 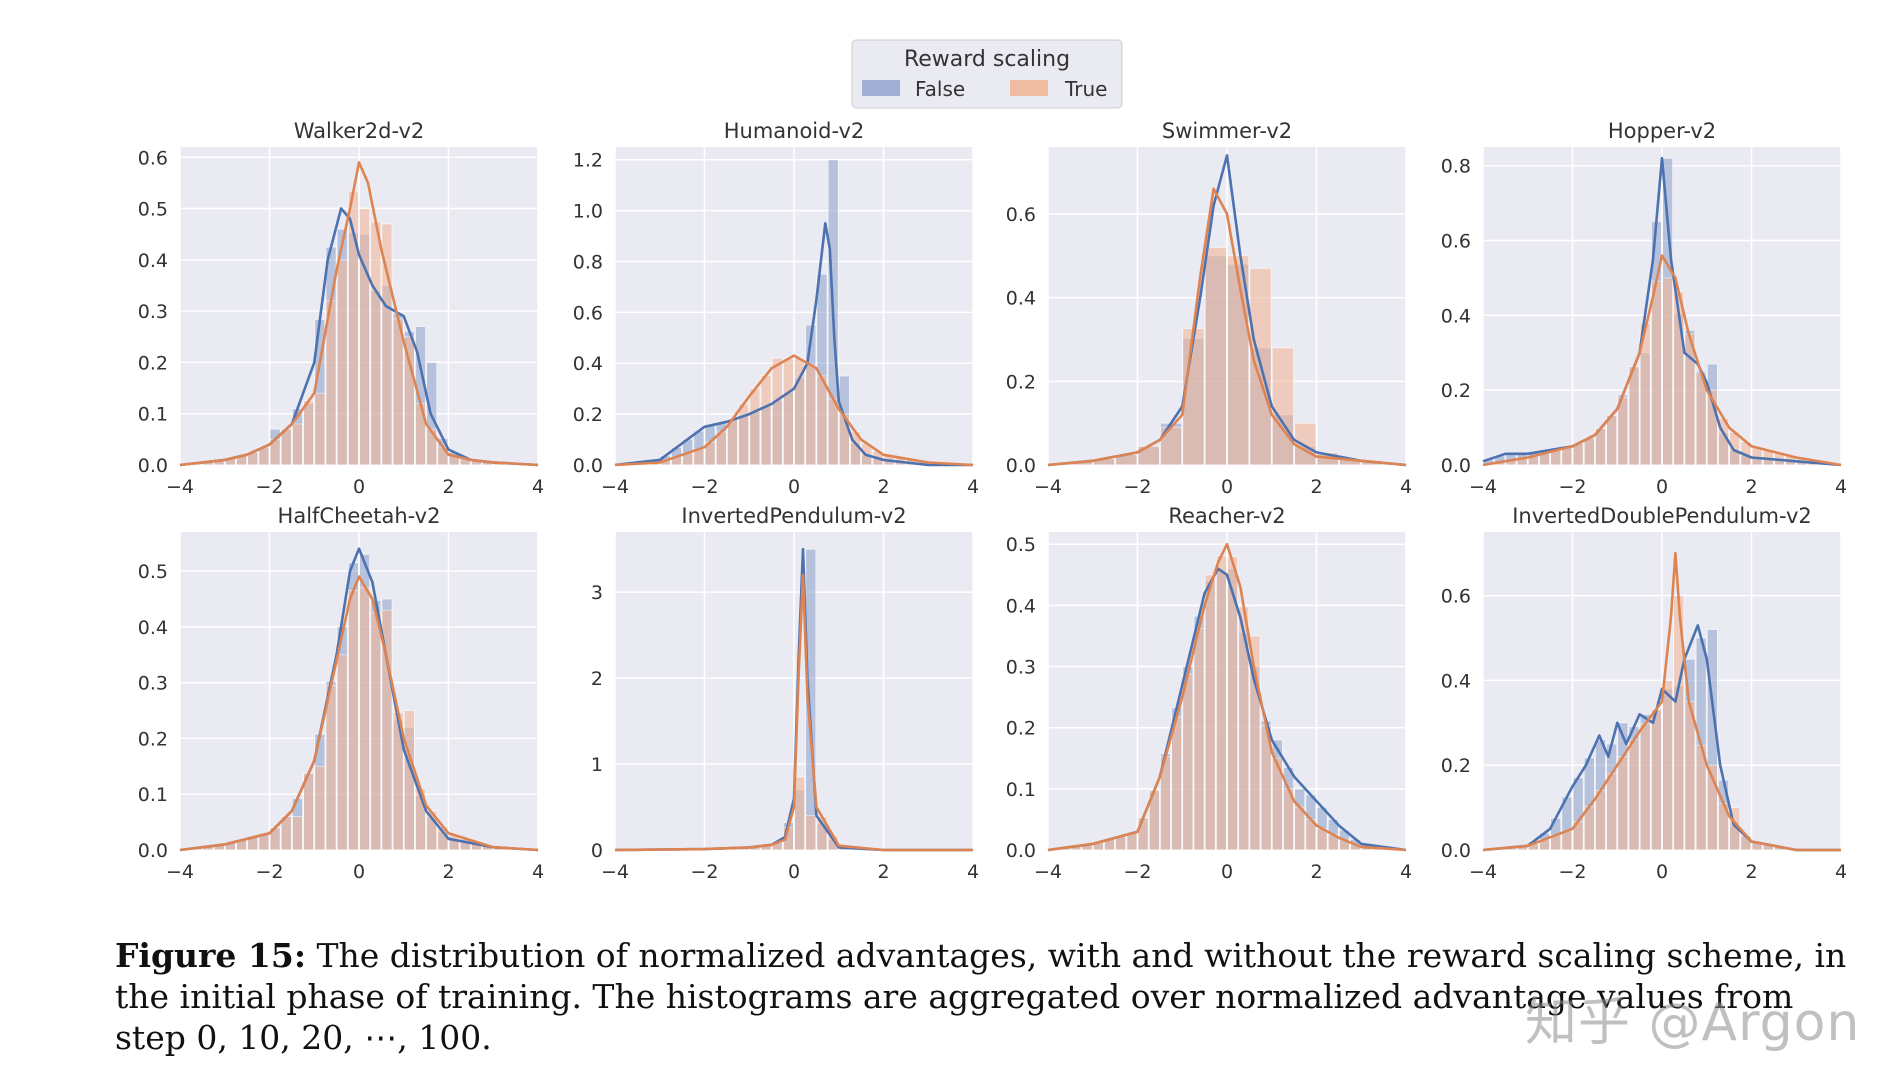 What do you see at coordinates (1456, 242) in the screenshot?
I see `panel-4-ytick-label: 0.6` at bounding box center [1456, 242].